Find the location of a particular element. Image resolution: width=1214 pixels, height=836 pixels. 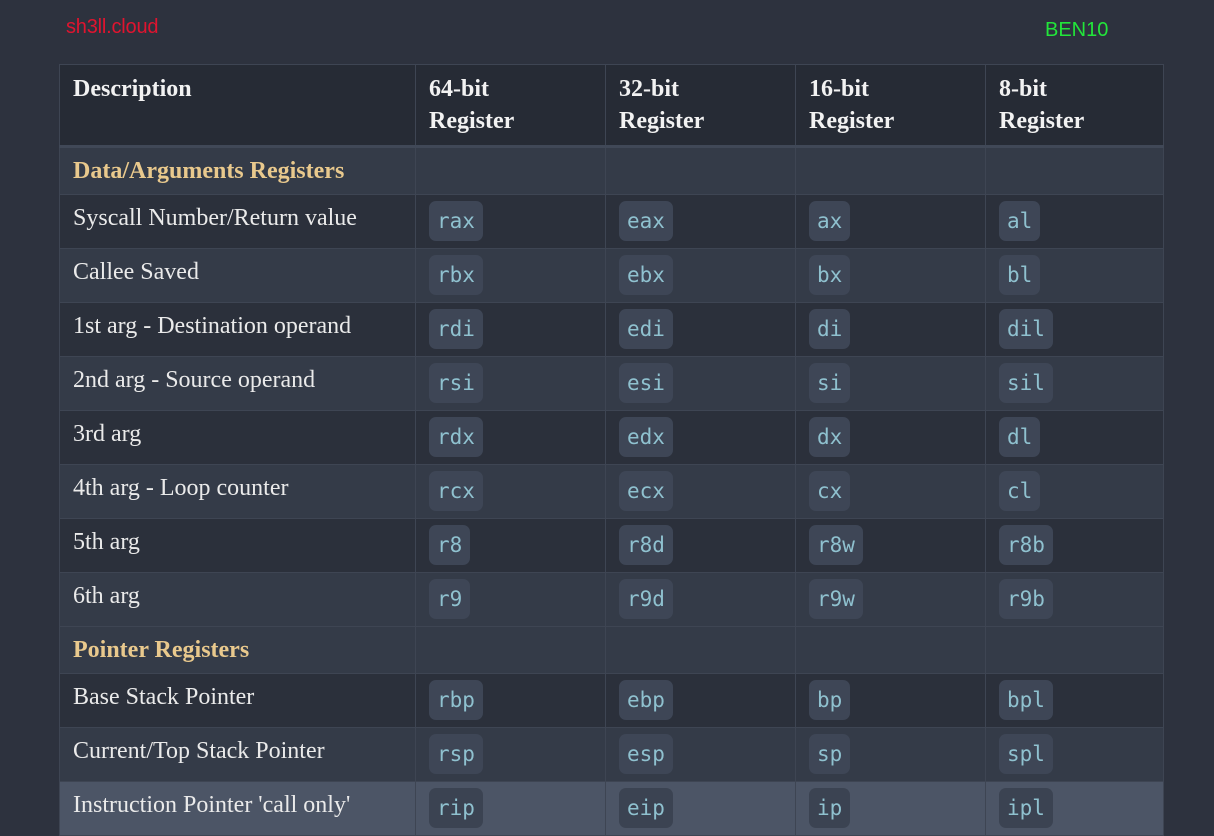

register-code-16bit: sp is located at coordinates (830, 754).